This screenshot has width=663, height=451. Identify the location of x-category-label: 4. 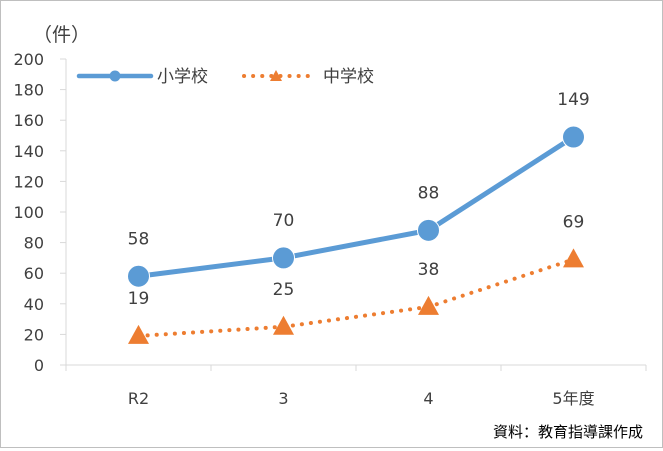
(428, 398).